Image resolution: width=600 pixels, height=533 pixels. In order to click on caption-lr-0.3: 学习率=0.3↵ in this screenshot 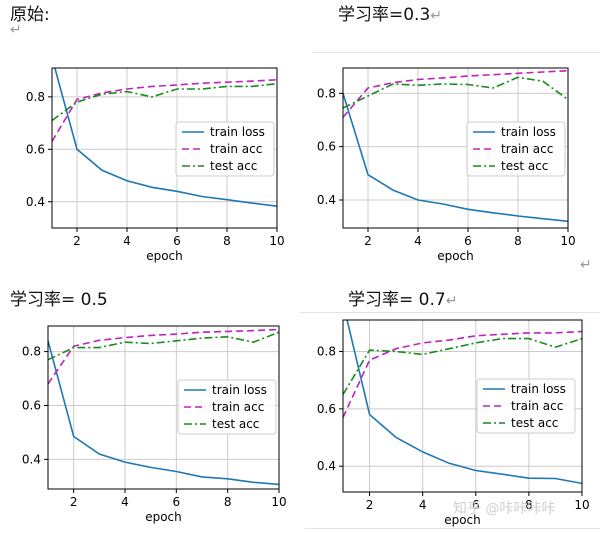, I will do `click(390, 12)`.